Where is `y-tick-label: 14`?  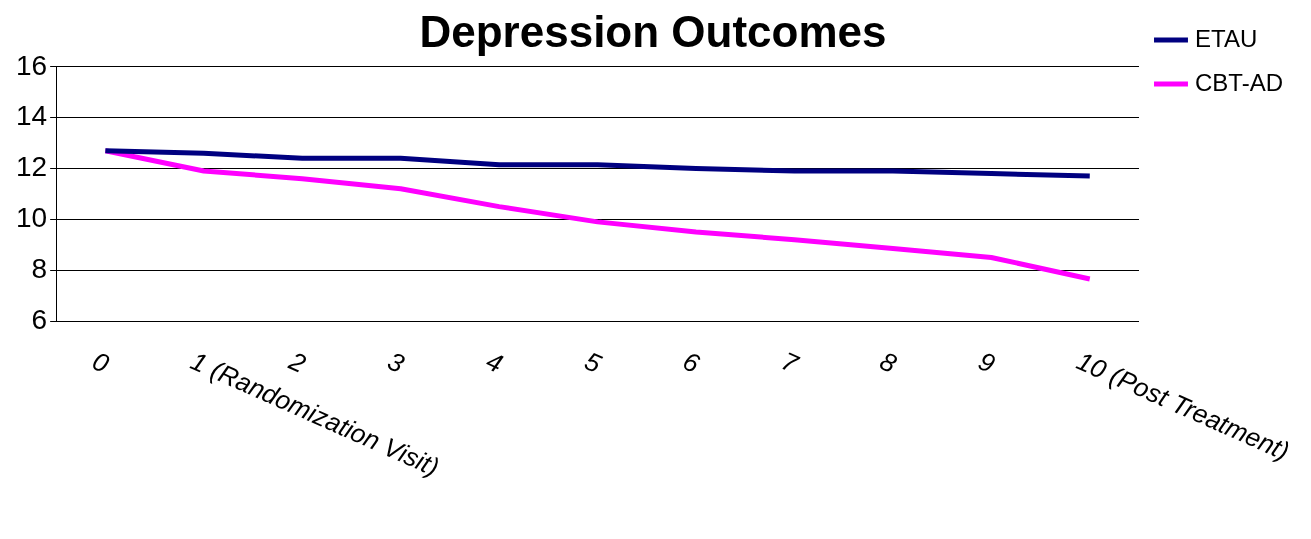 y-tick-label: 14 is located at coordinates (31, 116).